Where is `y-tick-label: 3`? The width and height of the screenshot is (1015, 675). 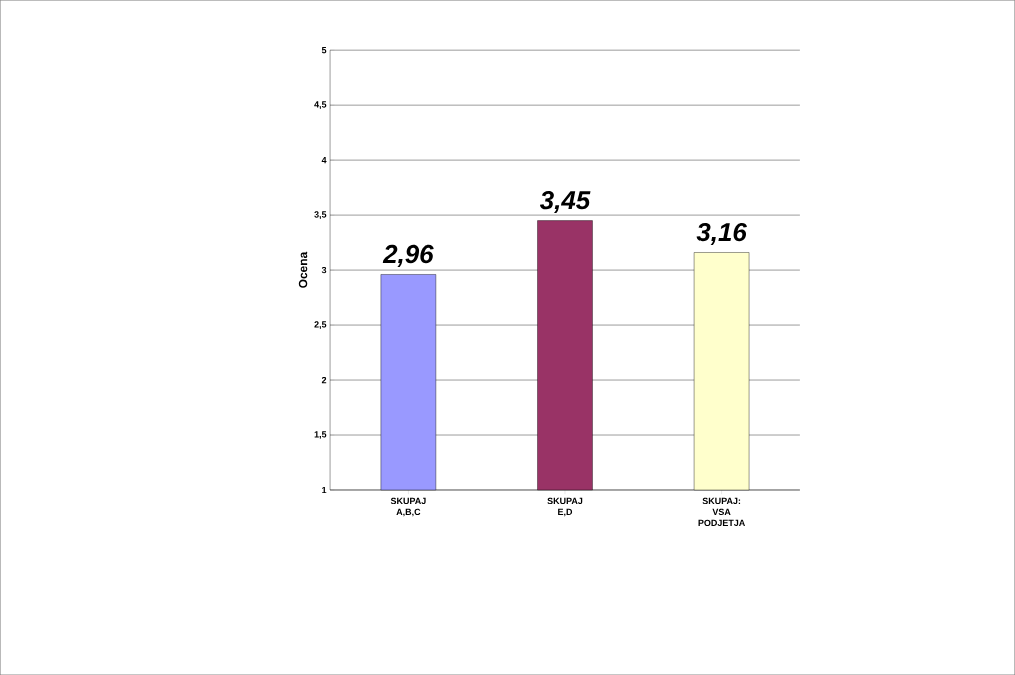 y-tick-label: 3 is located at coordinates (324, 270).